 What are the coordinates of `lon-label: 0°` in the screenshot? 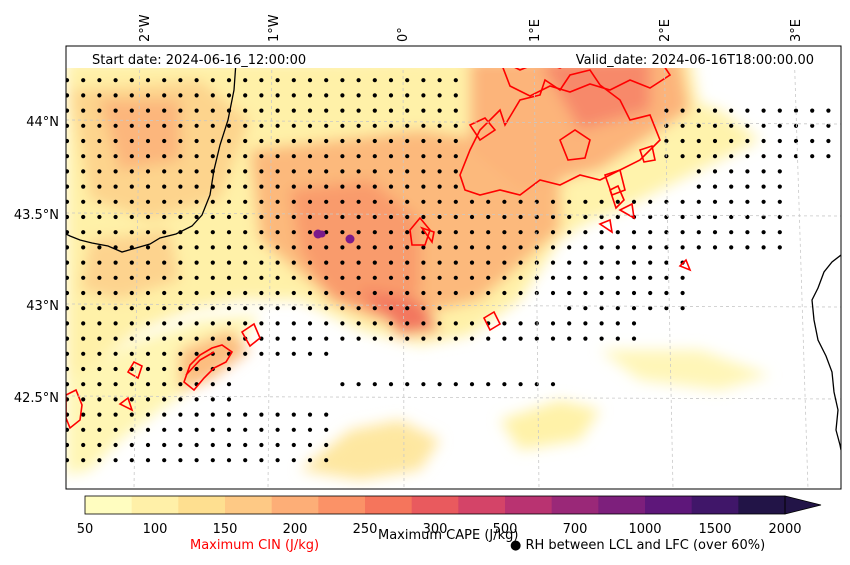 It's located at (403, 34).